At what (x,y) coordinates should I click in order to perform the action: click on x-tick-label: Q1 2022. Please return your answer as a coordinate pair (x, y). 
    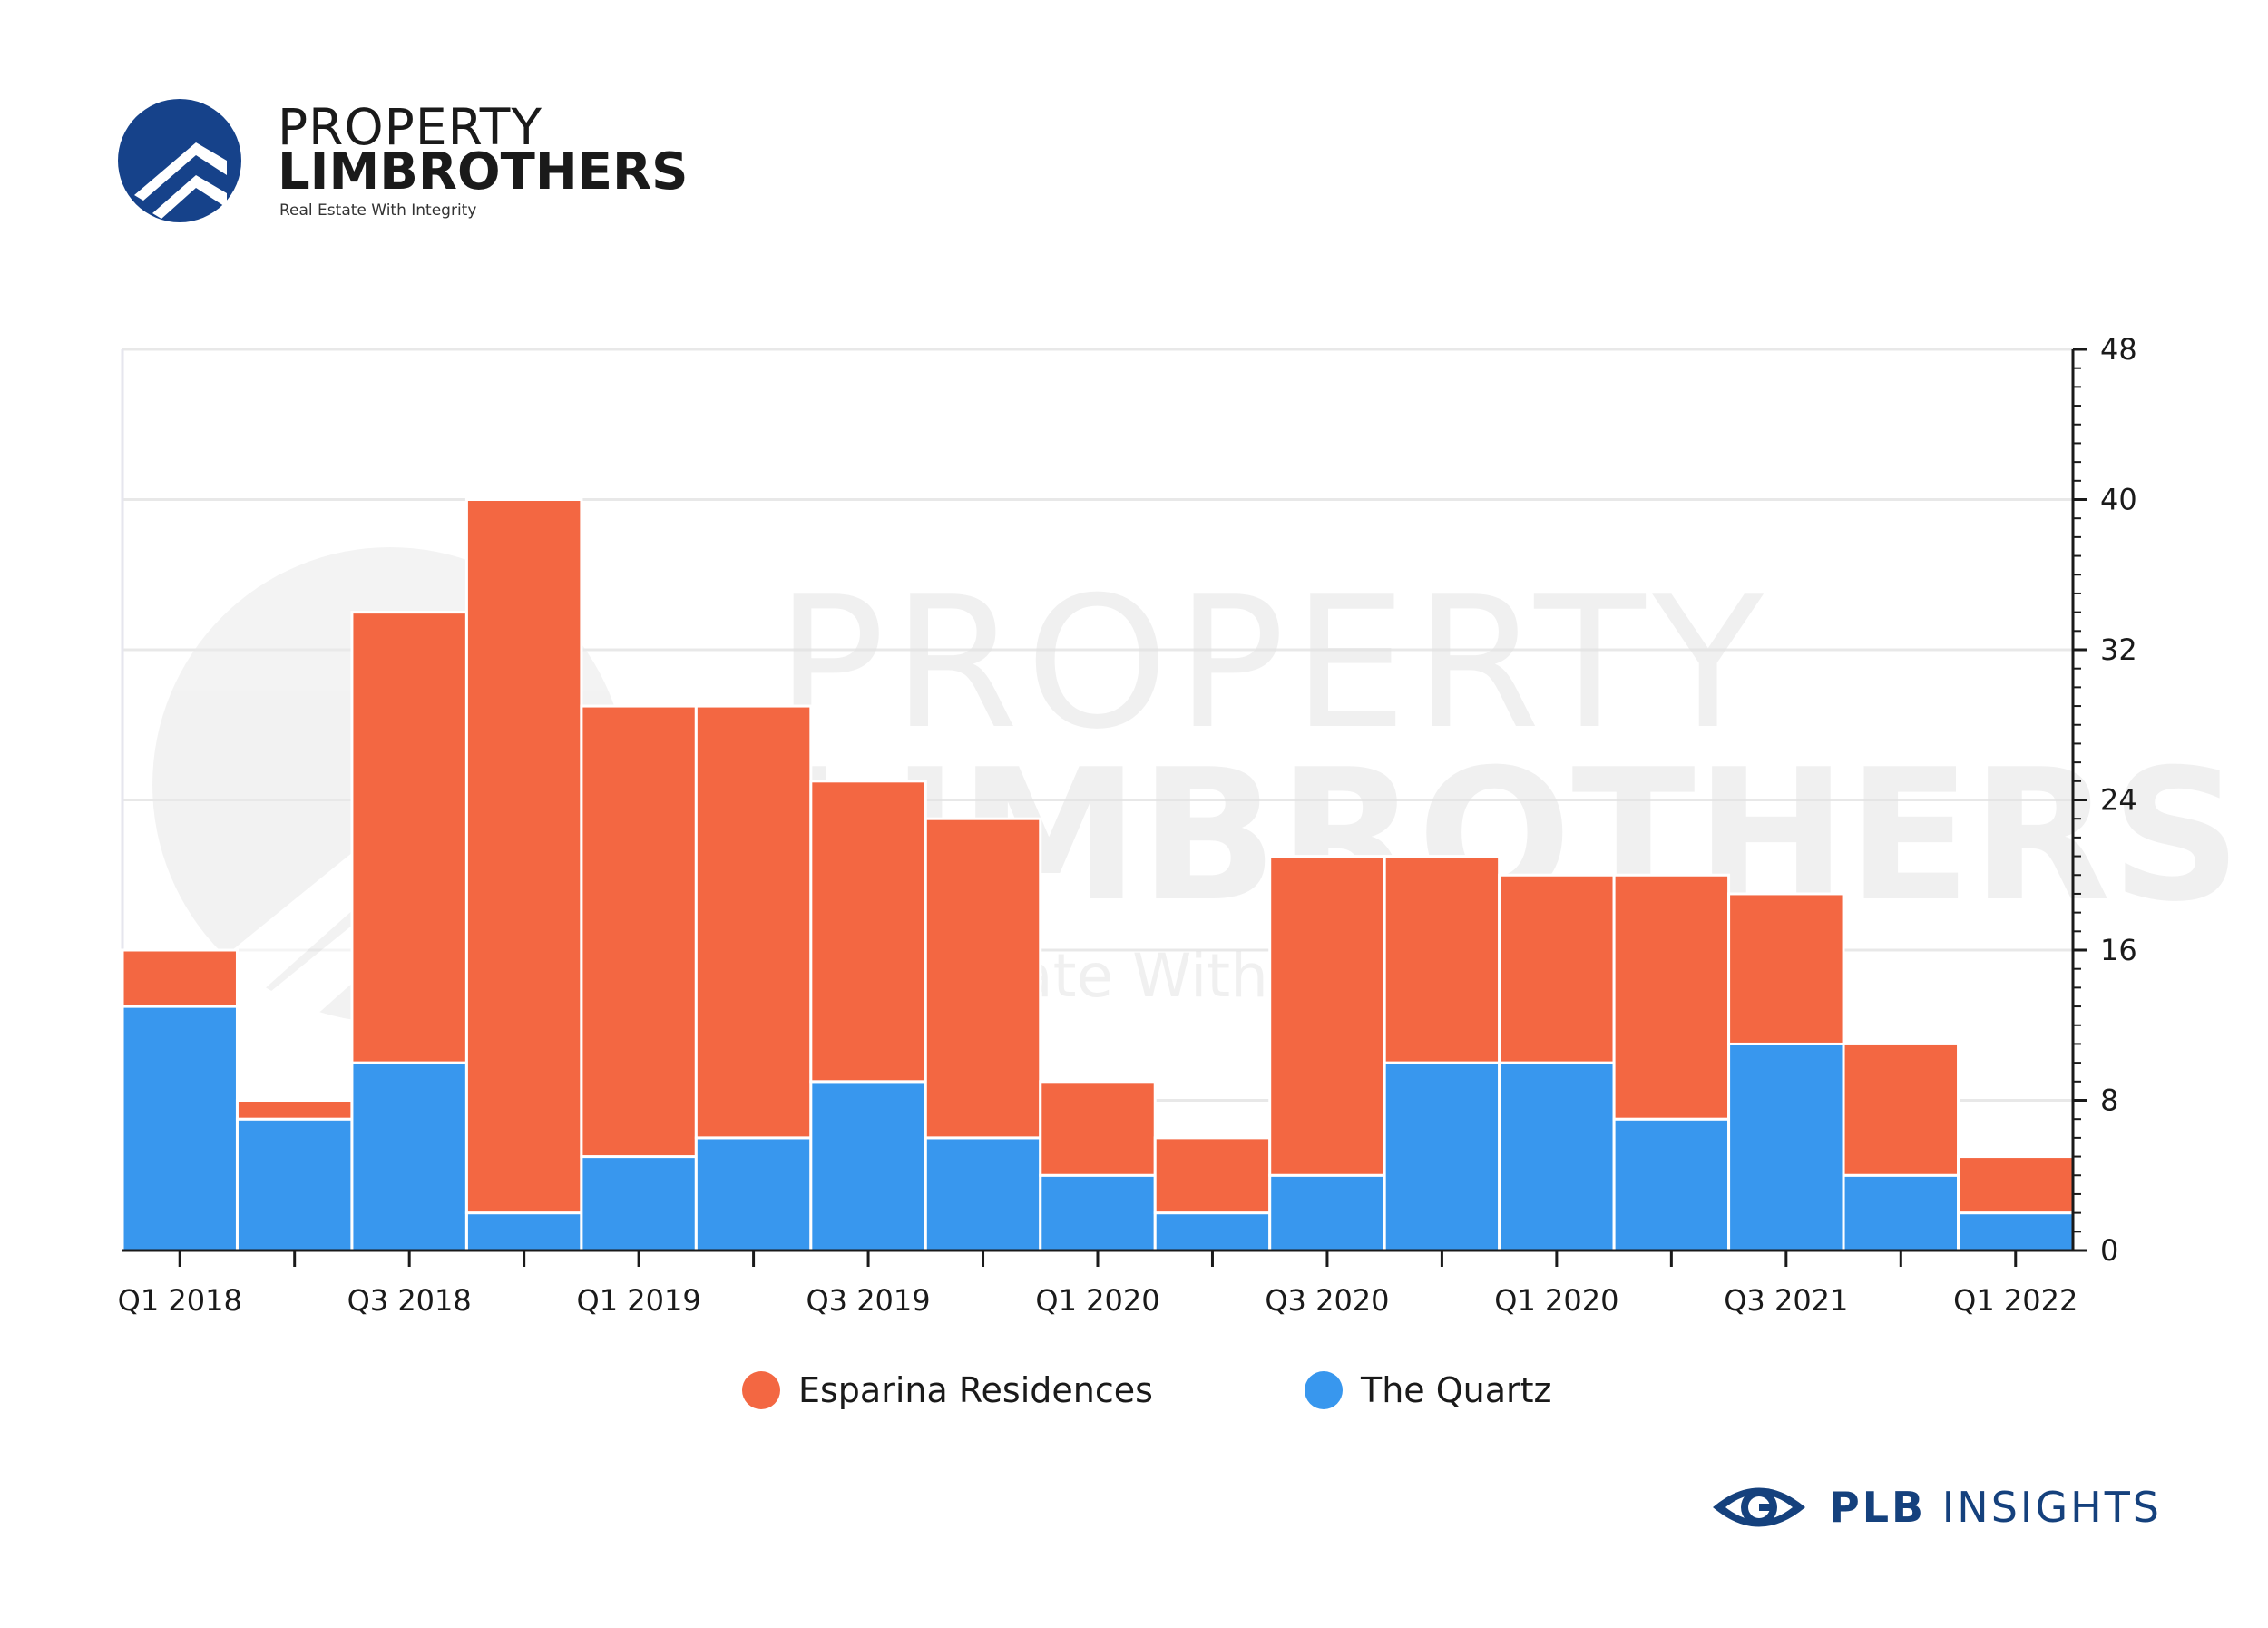
    Looking at the image, I should click on (2015, 1300).